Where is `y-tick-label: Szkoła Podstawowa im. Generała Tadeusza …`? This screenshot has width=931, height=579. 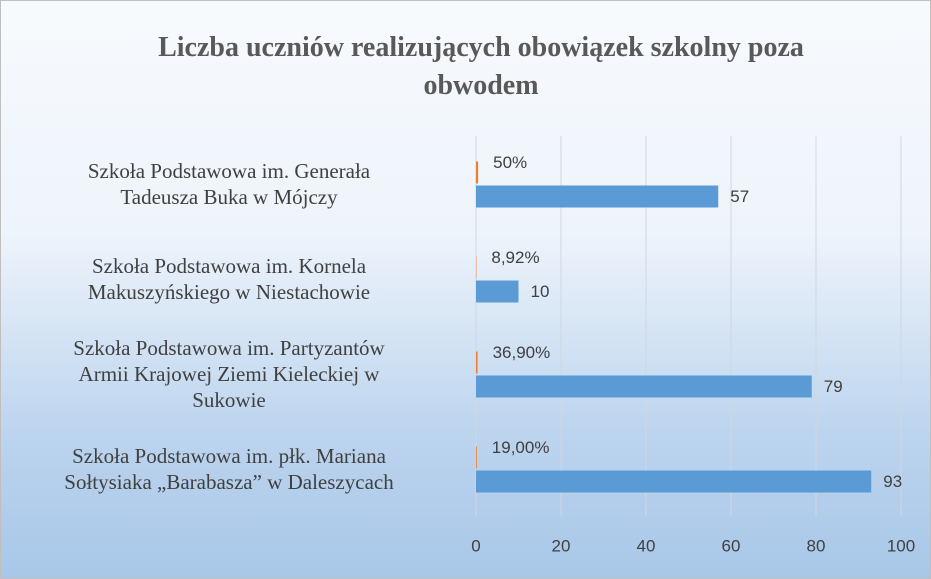 y-tick-label: Szkoła Podstawowa im. Generała Tadeusza … is located at coordinates (229, 183).